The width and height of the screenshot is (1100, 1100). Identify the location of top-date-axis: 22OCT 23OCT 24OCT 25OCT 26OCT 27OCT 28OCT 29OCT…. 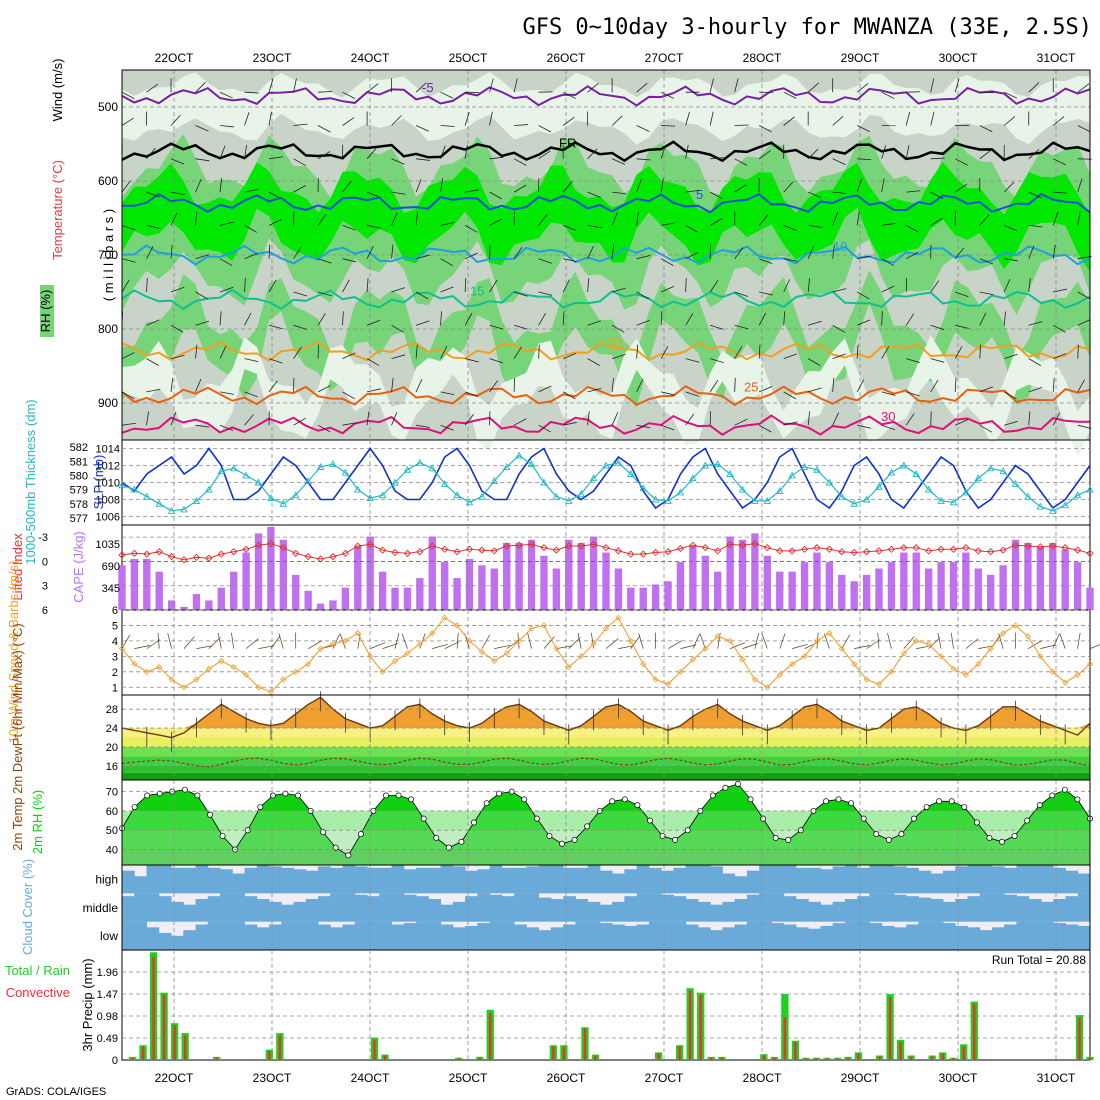
(615, 58).